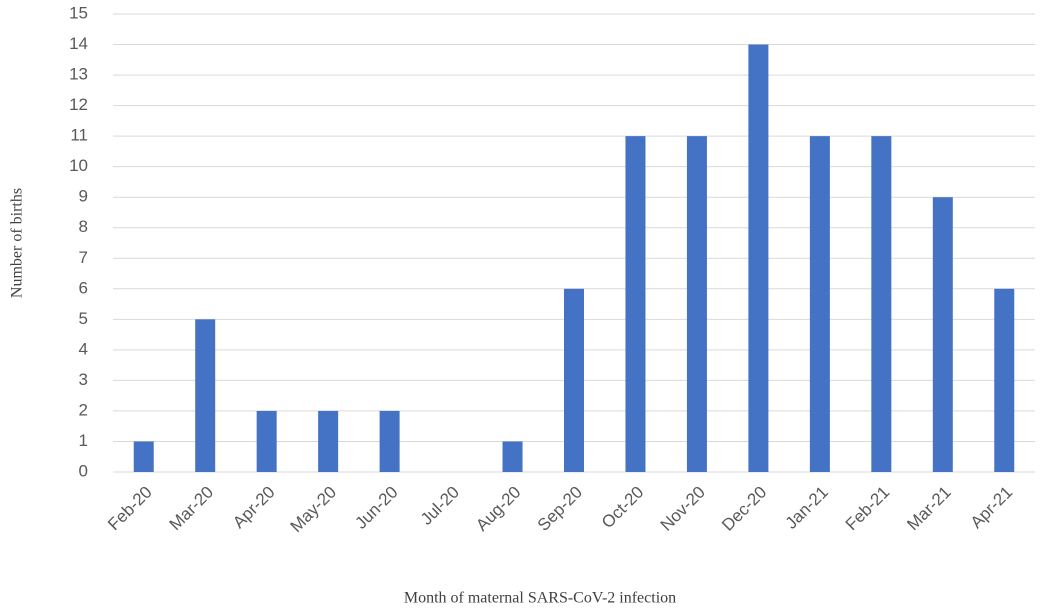 This screenshot has width=1040, height=610. I want to click on x-tick-label: Jun-20, so click(376, 508).